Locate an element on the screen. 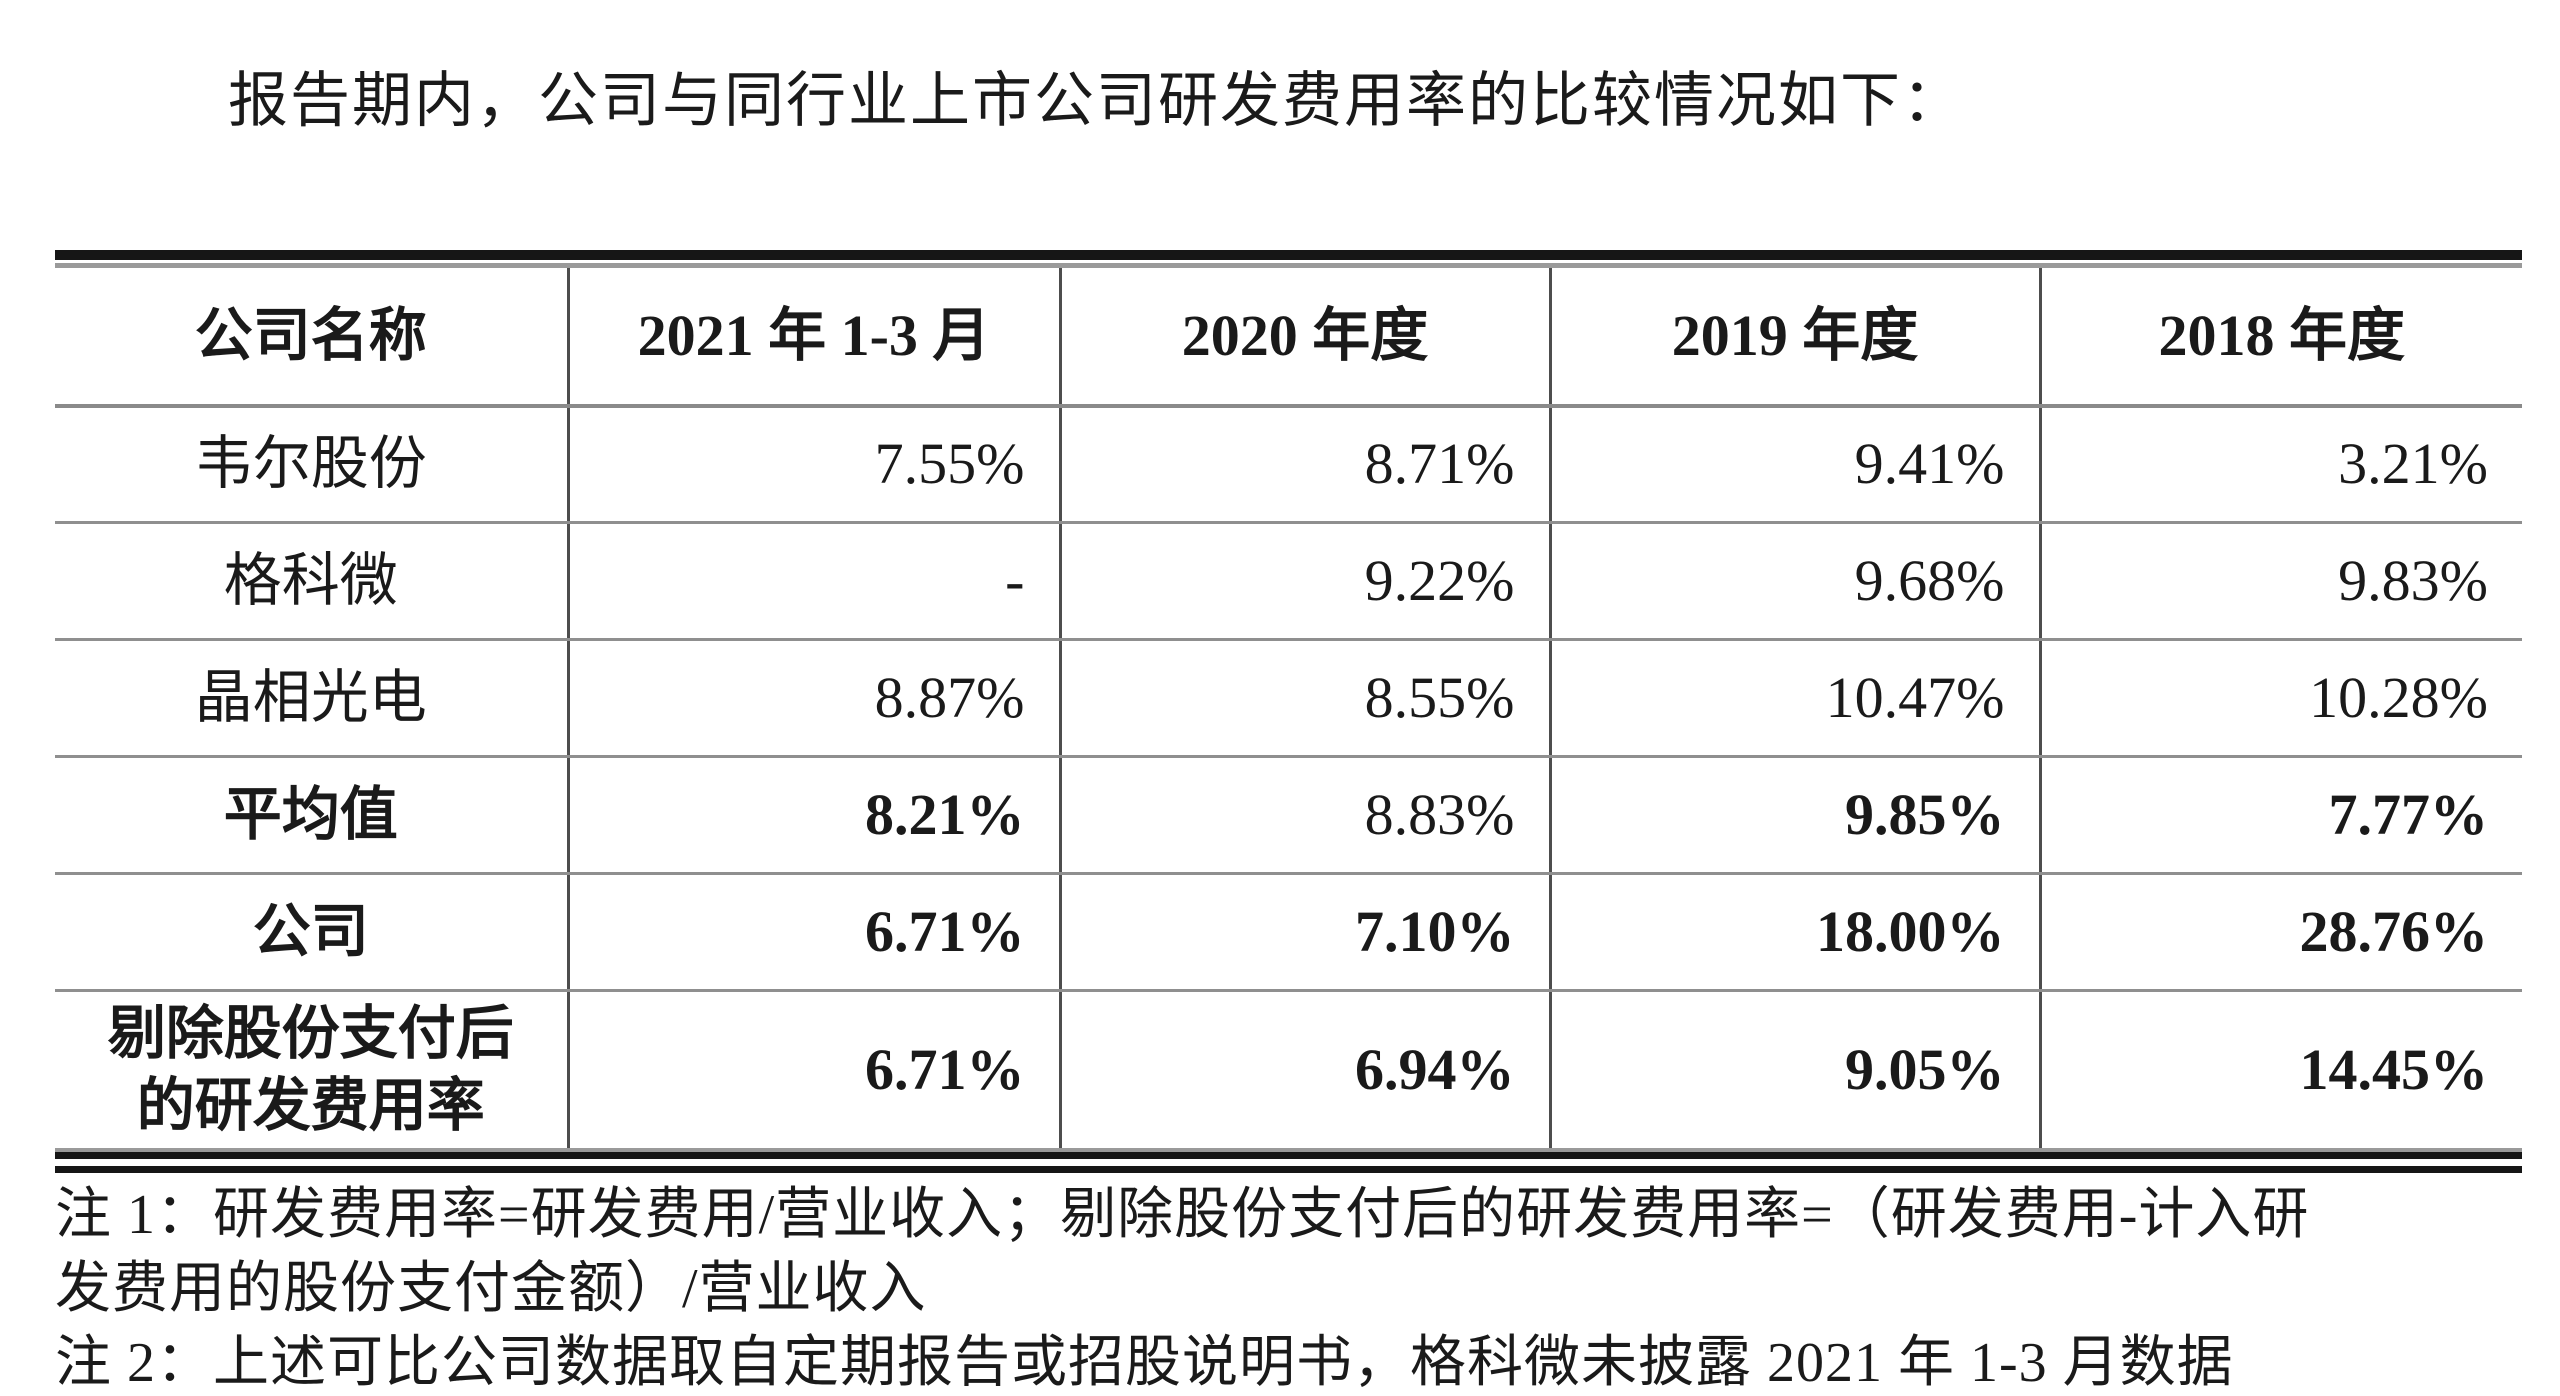 The image size is (2560, 1396). col-header-2019: 2019 年度 is located at coordinates (1794, 336).